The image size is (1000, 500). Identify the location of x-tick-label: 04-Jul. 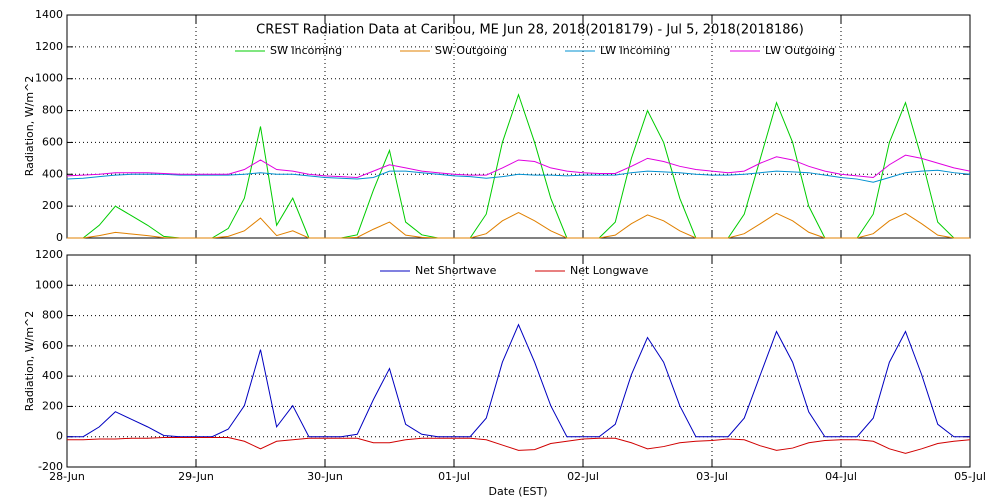
(841, 476).